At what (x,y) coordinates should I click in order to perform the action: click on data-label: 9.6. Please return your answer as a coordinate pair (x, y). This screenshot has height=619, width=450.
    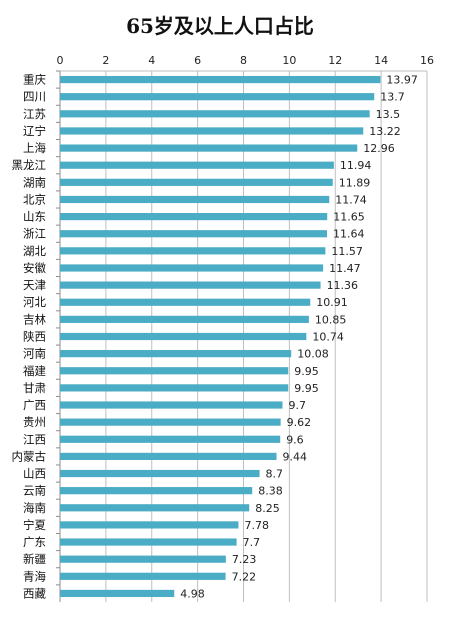
    Looking at the image, I should click on (295, 439).